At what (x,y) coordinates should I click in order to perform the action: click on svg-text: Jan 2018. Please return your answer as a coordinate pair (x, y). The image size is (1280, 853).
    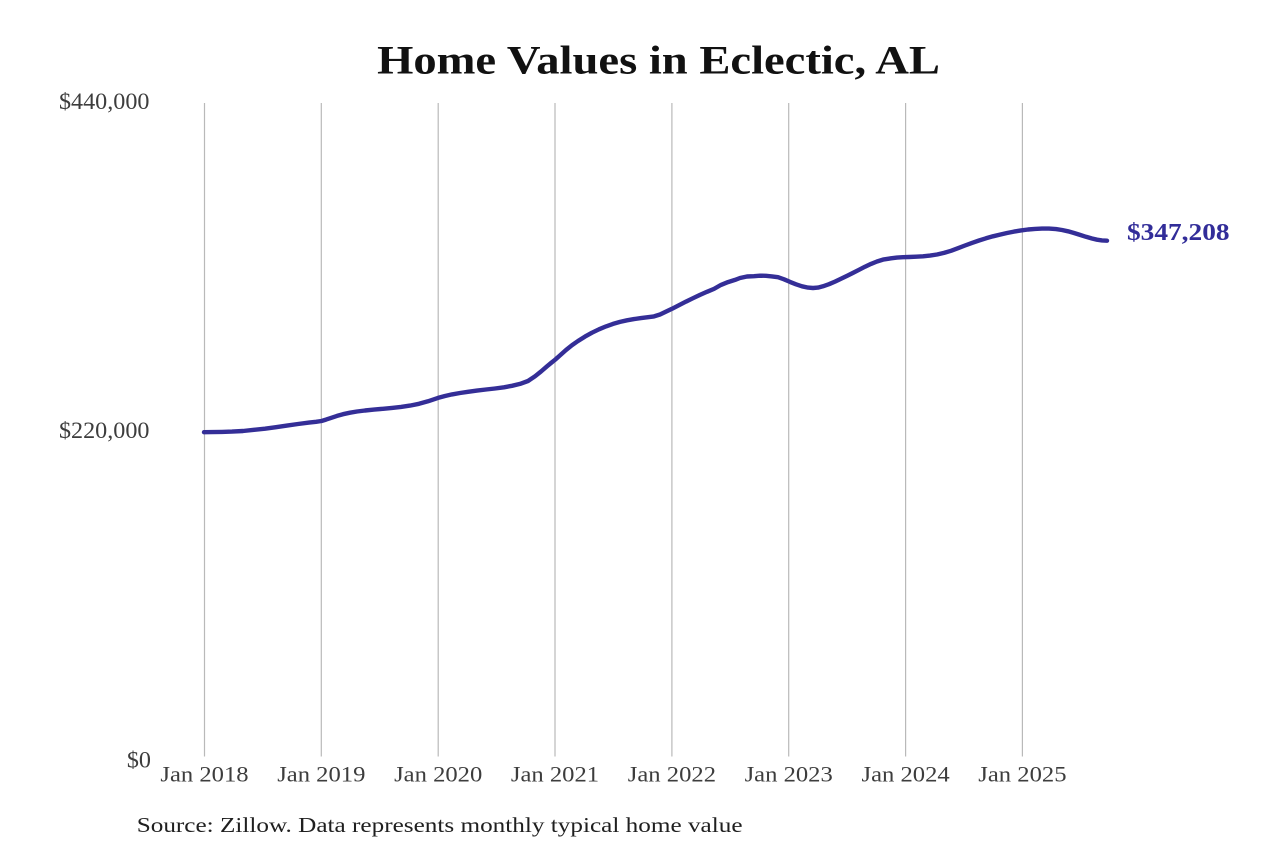
    Looking at the image, I should click on (204, 775).